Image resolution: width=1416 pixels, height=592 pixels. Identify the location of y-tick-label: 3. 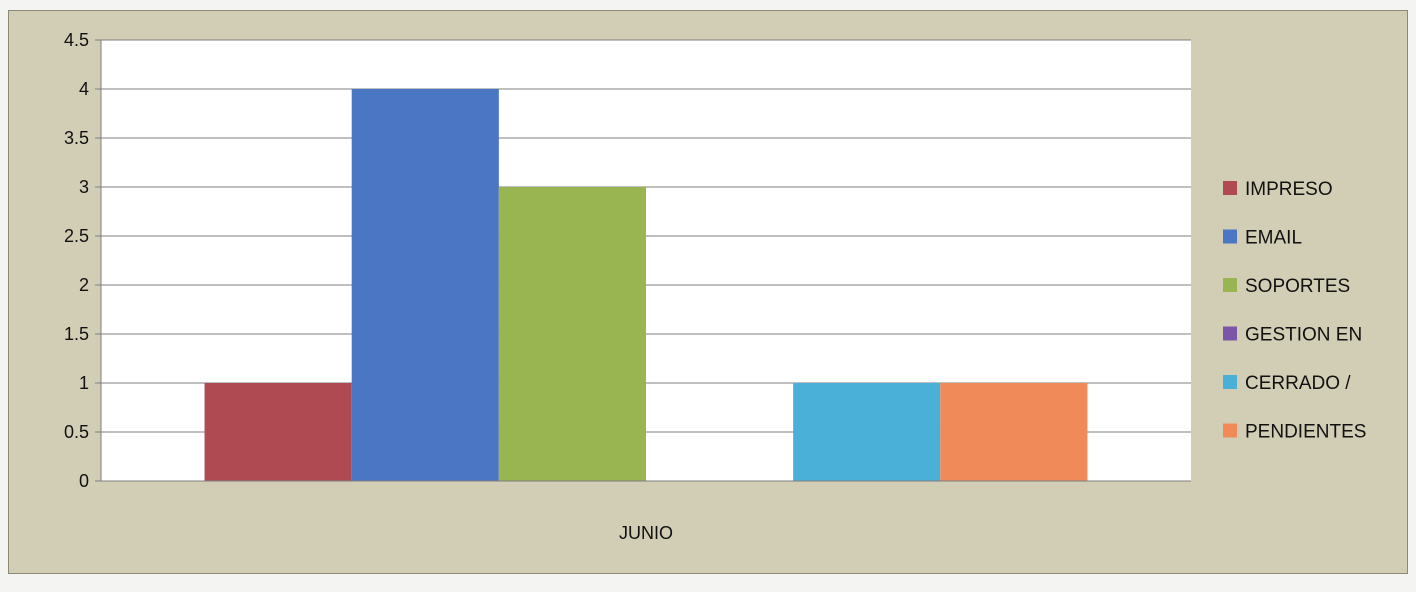
(84, 187).